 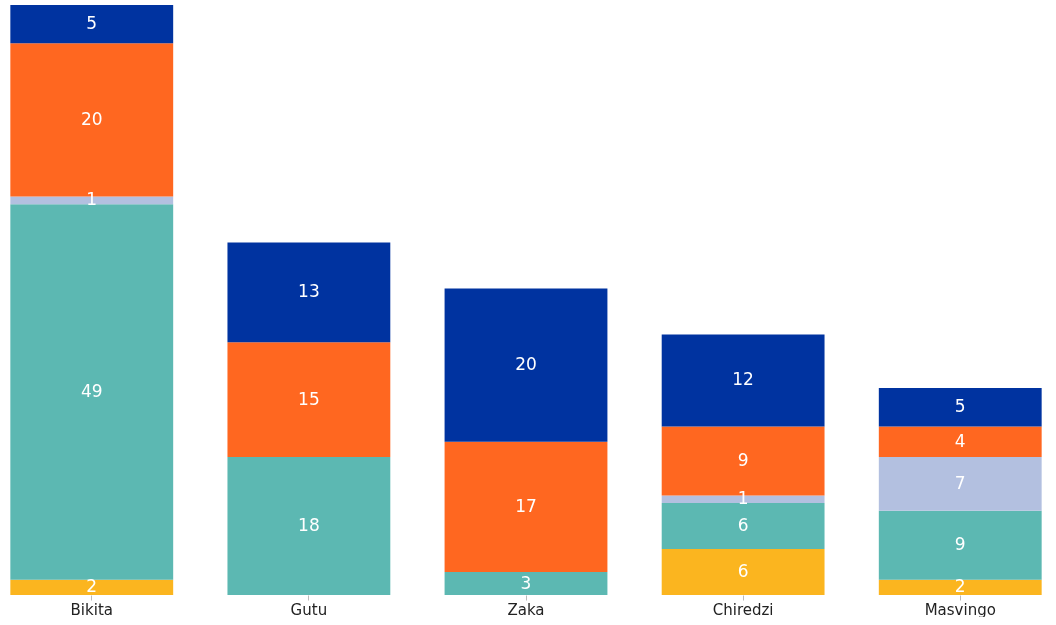 I want to click on data-label: 12, so click(x=743, y=379).